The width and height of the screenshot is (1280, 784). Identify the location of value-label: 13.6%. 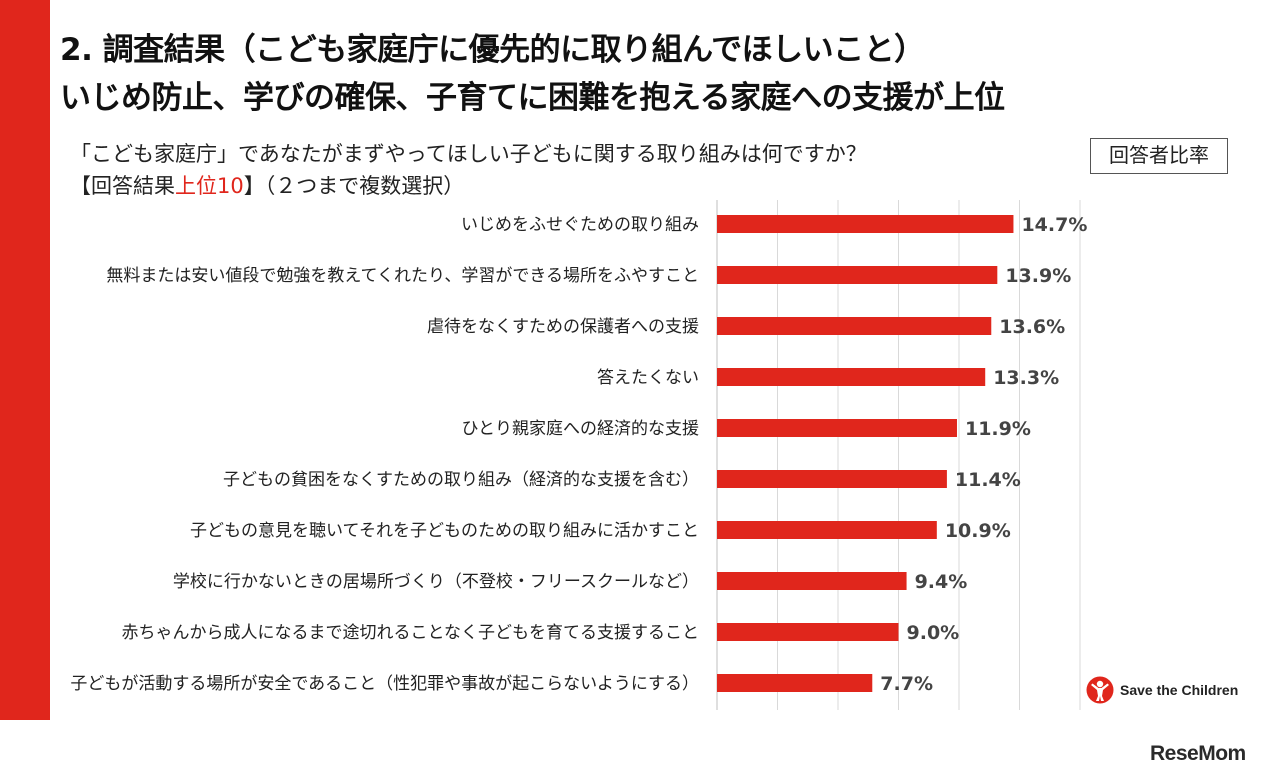
(1032, 327).